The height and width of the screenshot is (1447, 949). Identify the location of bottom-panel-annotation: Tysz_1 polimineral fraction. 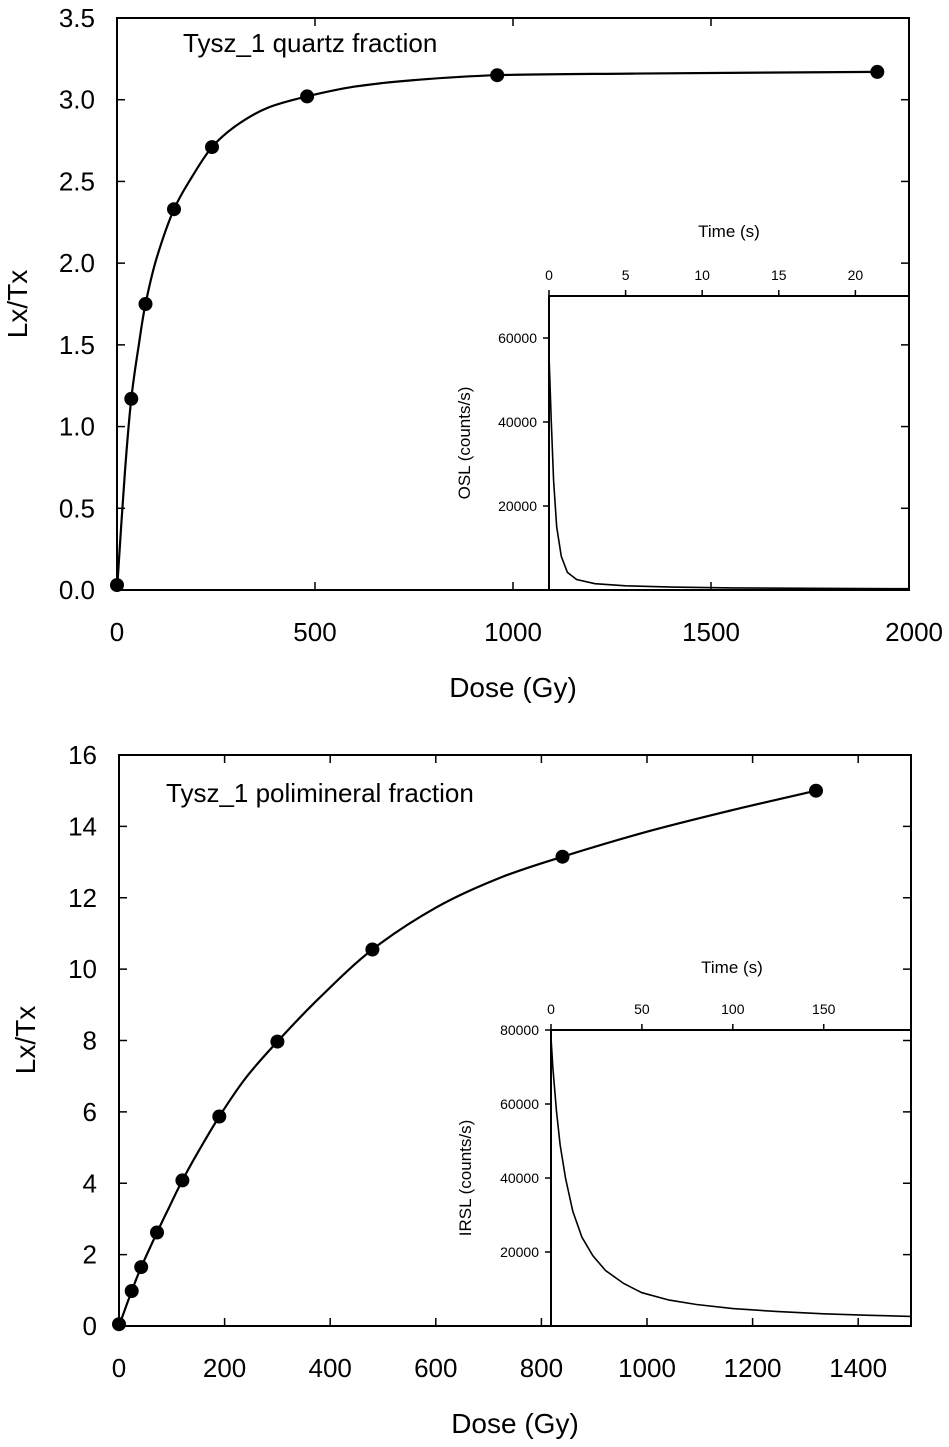
(320, 793).